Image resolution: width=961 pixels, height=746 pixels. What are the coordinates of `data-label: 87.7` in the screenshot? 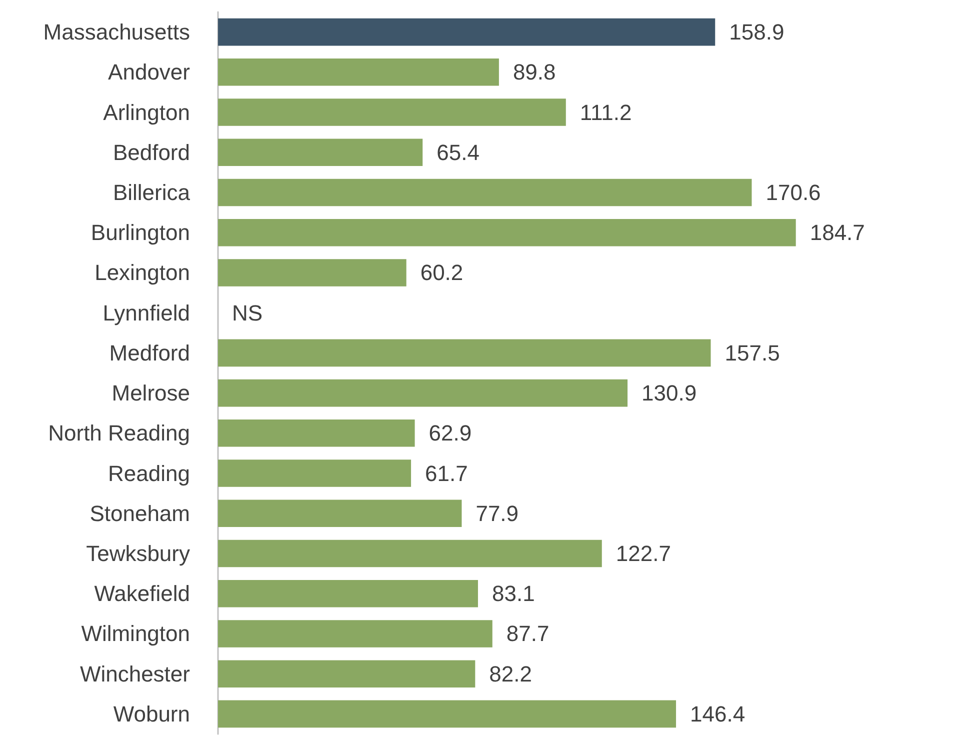 It's located at (528, 633).